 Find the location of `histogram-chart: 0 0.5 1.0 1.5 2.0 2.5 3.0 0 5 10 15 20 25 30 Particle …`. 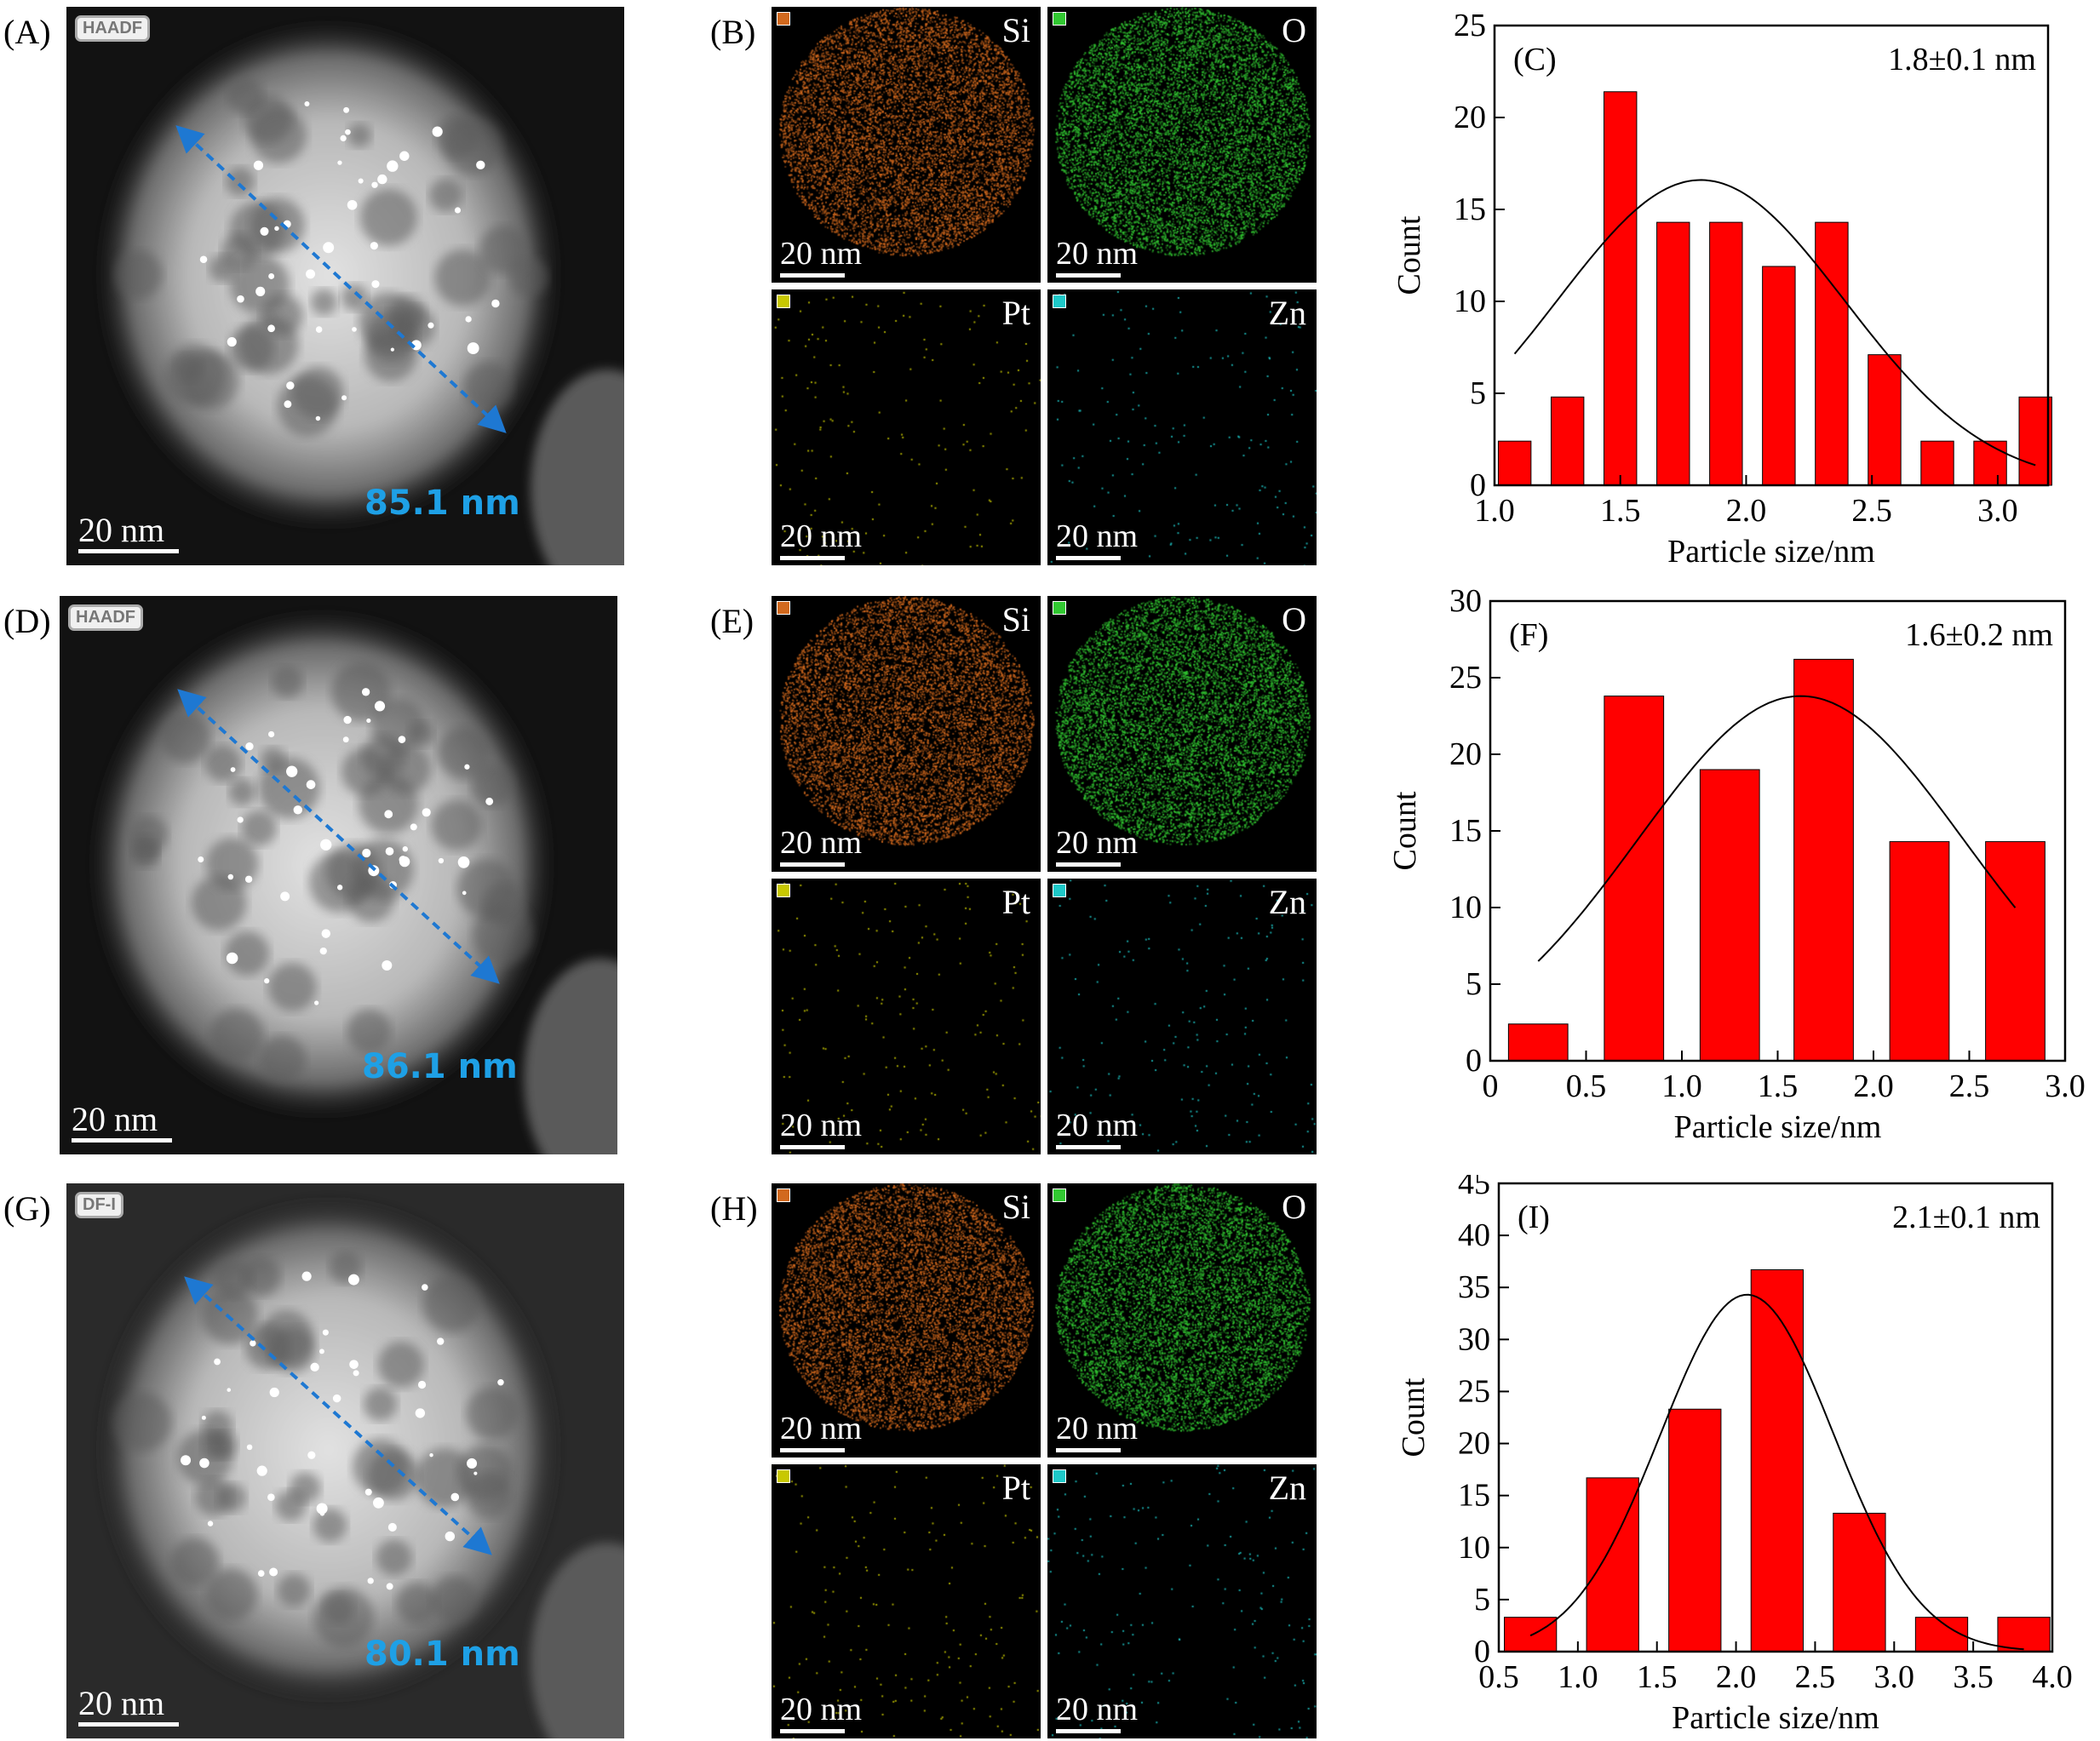

histogram-chart: 0 0.5 1.0 1.5 2.0 2.5 3.0 0 5 10 15 20 25 30 Particle … is located at coordinates (1731, 881).